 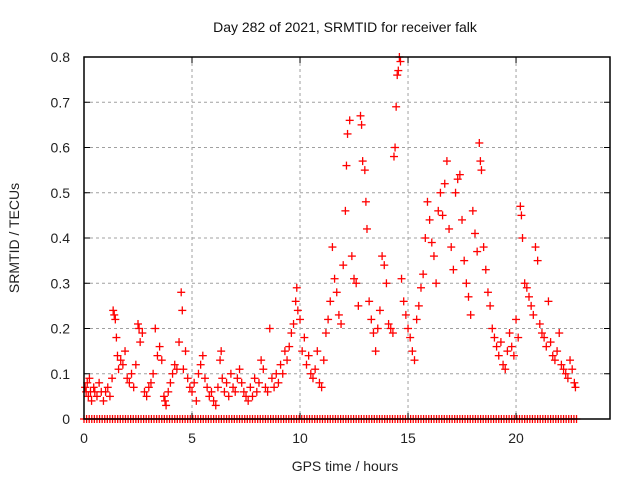 I want to click on y-tick-label: 0.2, so click(x=61, y=329).